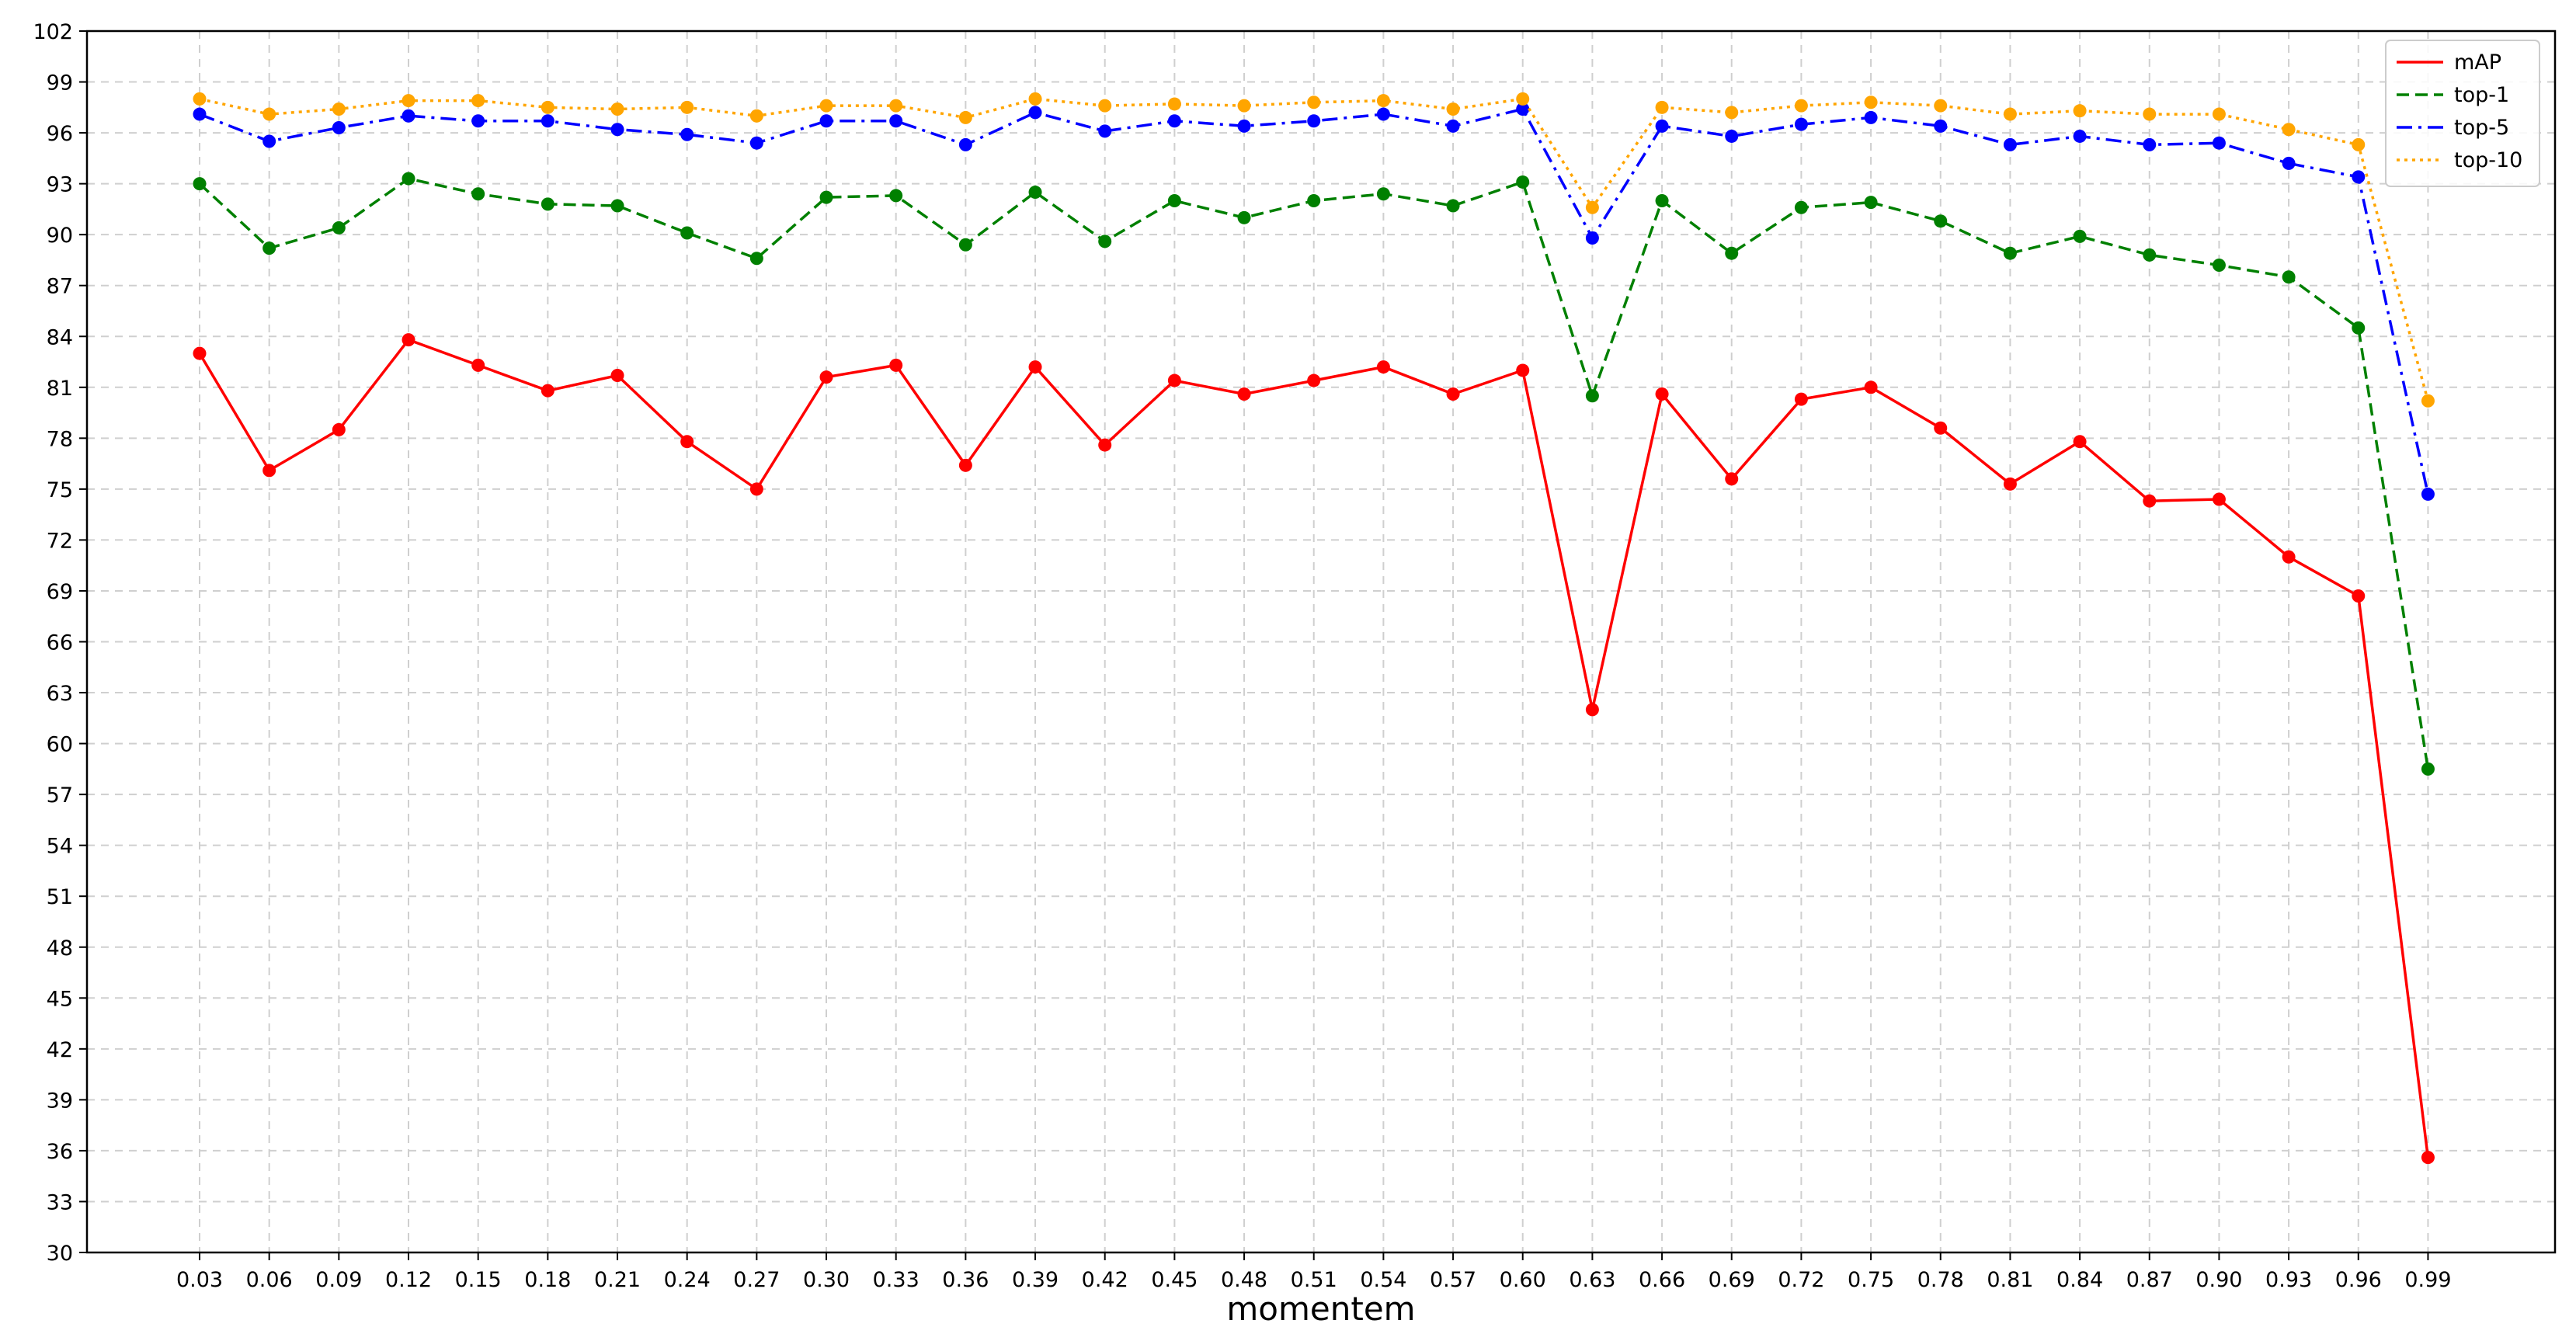 The width and height of the screenshot is (2576, 1341). I want to click on legend-label: top-10, so click(2488, 160).